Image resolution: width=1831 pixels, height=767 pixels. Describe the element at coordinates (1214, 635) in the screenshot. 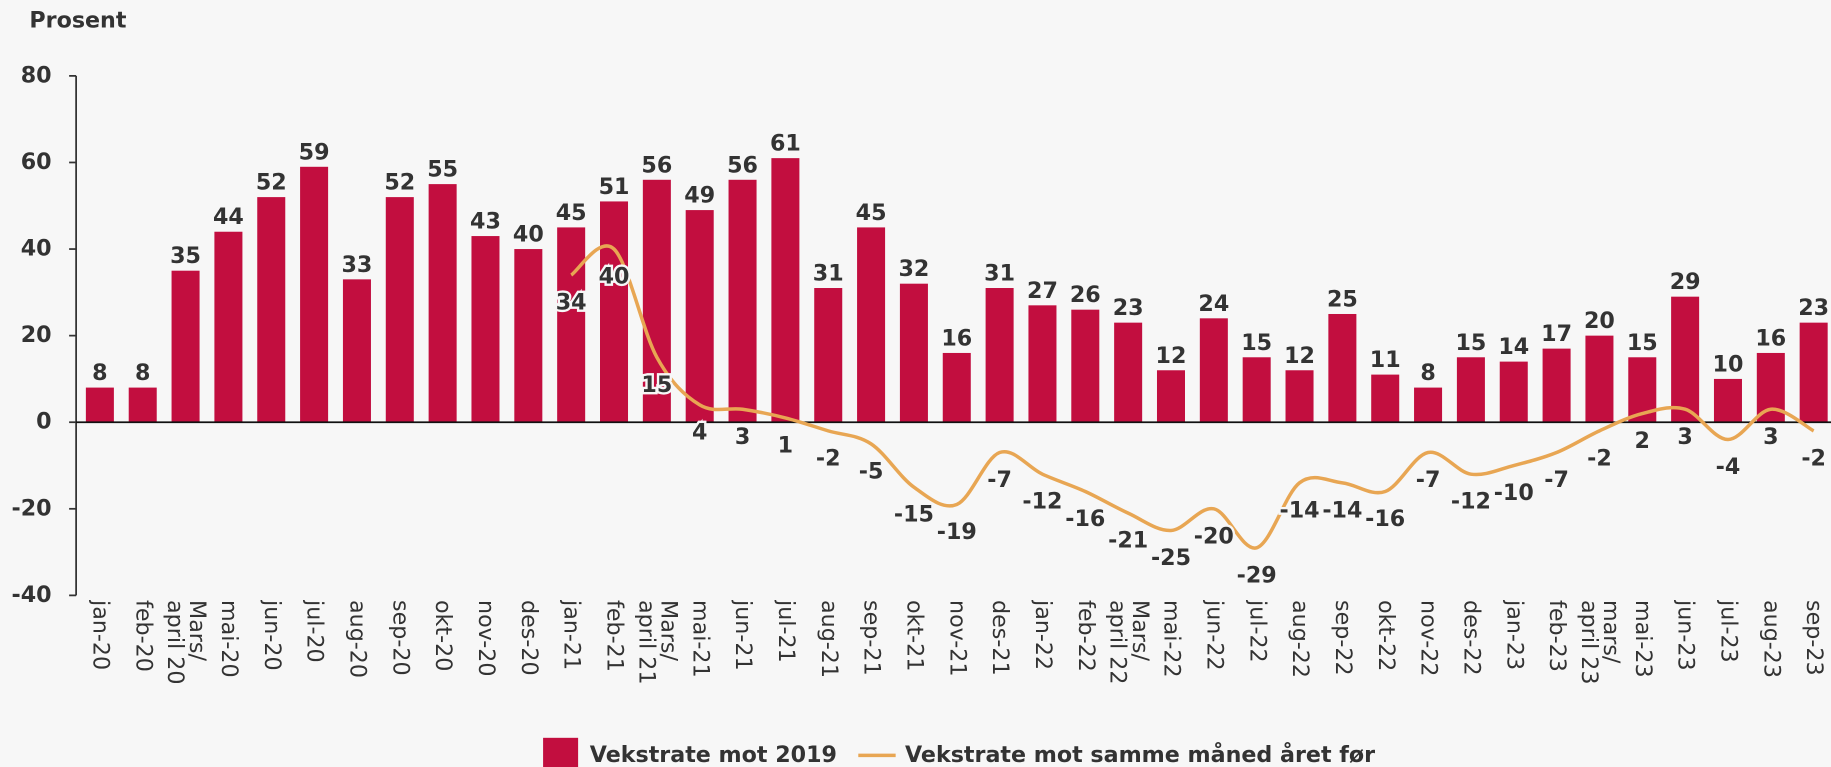

I see `x-tick-label: jun-22` at that location.